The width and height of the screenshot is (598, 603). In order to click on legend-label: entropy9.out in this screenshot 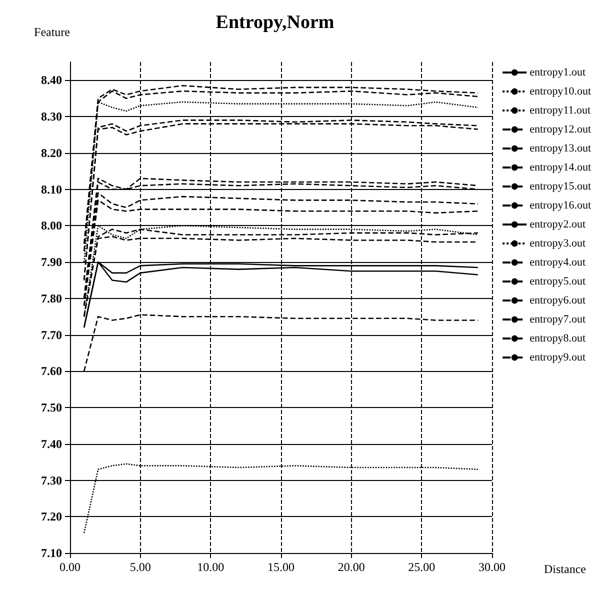, I will do `click(558, 358)`.